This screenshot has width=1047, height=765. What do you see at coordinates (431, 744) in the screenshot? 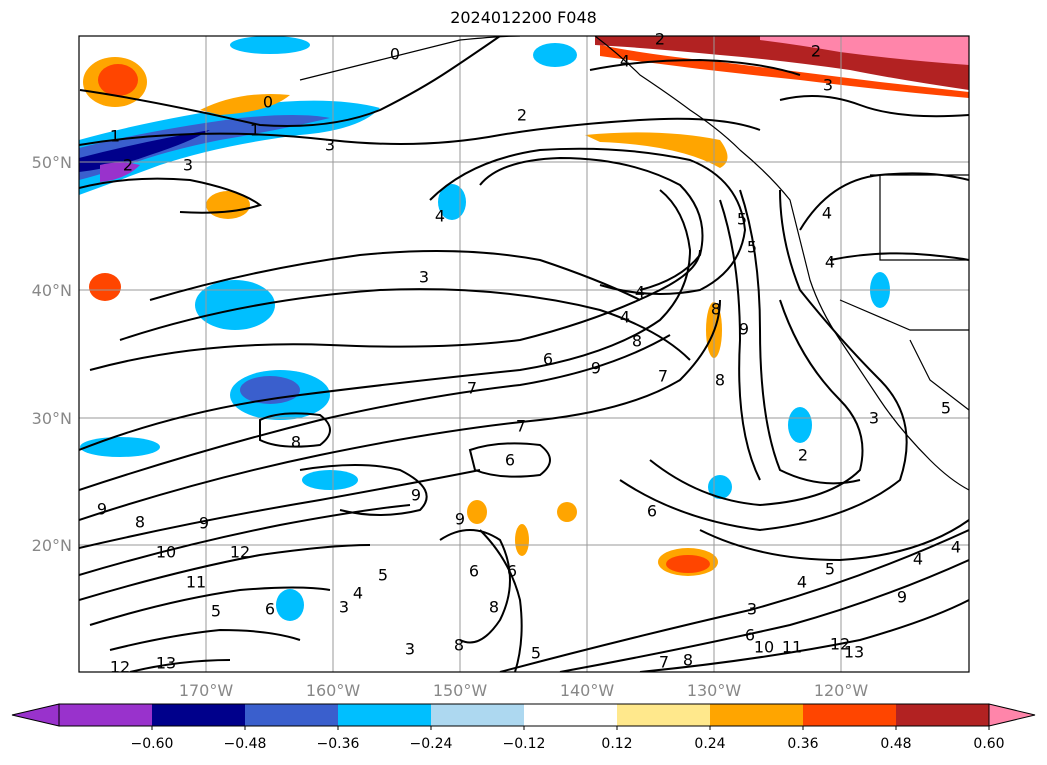
I see `colorbar-tick-label: −0.24` at bounding box center [431, 744].